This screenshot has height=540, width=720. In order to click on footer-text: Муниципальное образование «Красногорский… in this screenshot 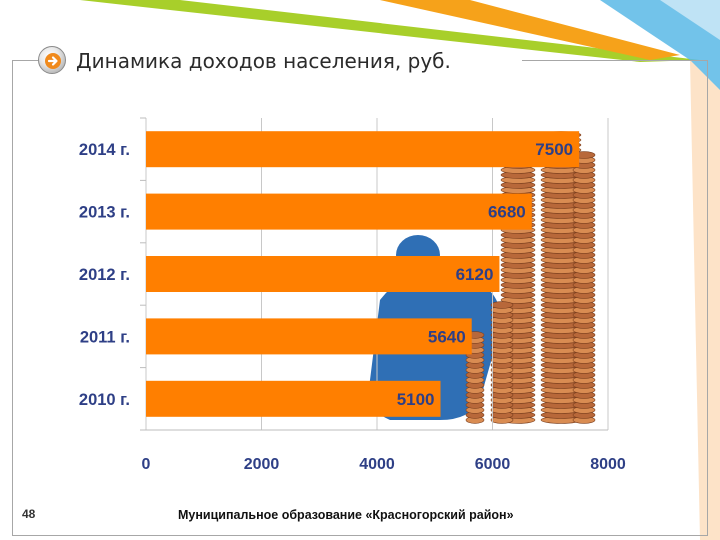, I will do `click(346, 515)`.